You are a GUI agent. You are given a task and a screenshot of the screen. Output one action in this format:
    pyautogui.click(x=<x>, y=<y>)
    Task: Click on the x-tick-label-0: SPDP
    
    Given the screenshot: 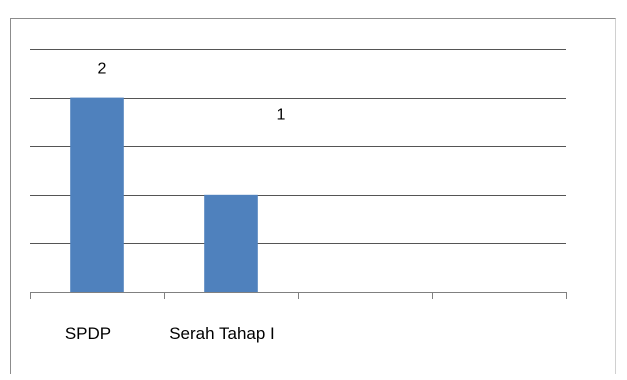 What is the action you would take?
    pyautogui.click(x=88, y=333)
    